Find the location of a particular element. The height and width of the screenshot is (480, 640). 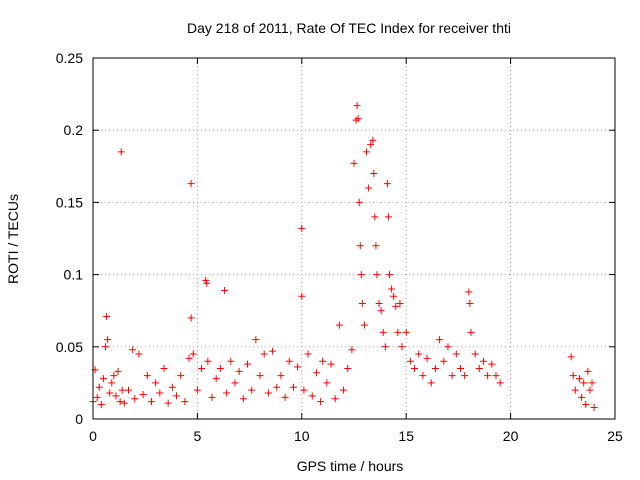

y-tick-label: 0.15 is located at coordinates (69, 202).